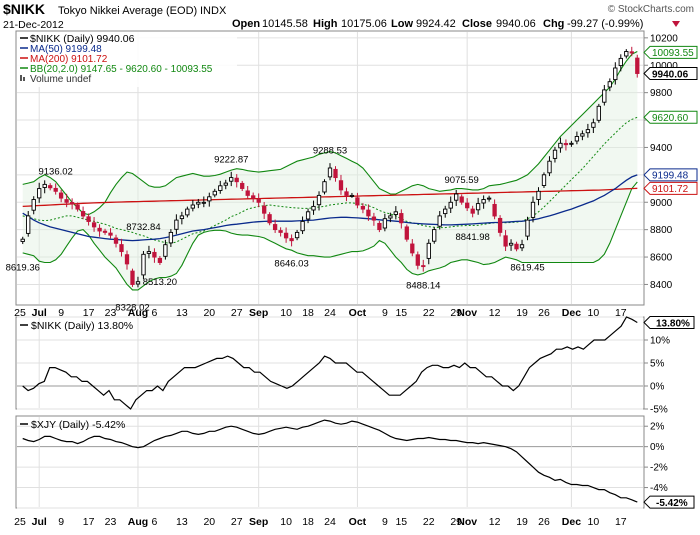  I want to click on low-value: 9924.42, so click(436, 24).